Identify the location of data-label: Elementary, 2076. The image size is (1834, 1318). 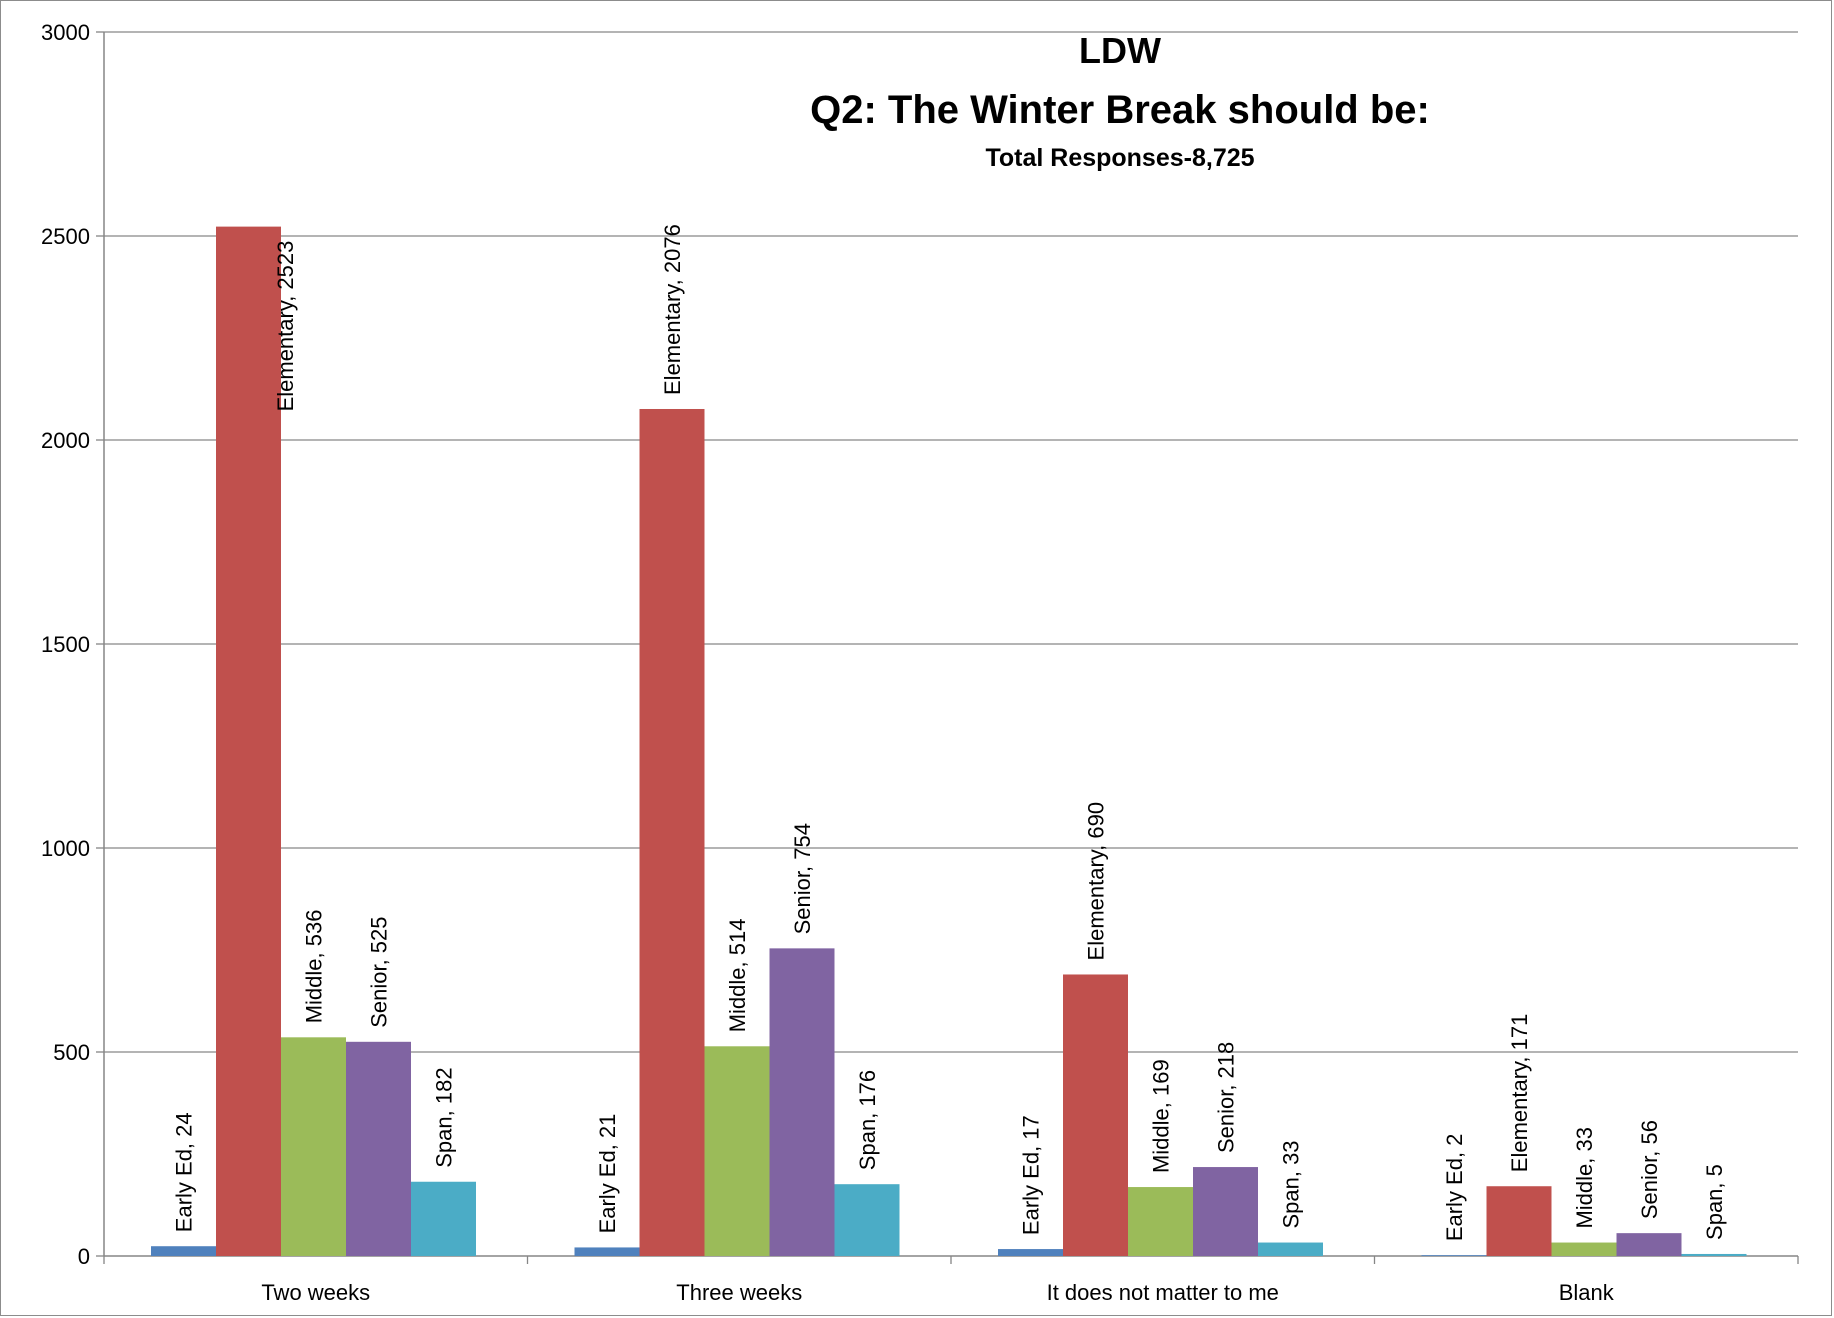
(672, 309).